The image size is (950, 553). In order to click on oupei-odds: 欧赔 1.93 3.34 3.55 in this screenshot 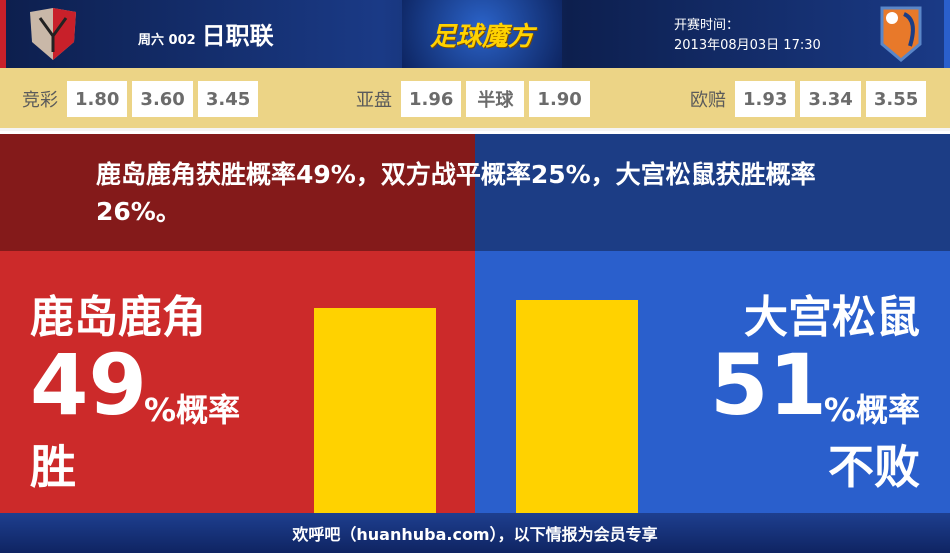, I will do `click(808, 99)`.